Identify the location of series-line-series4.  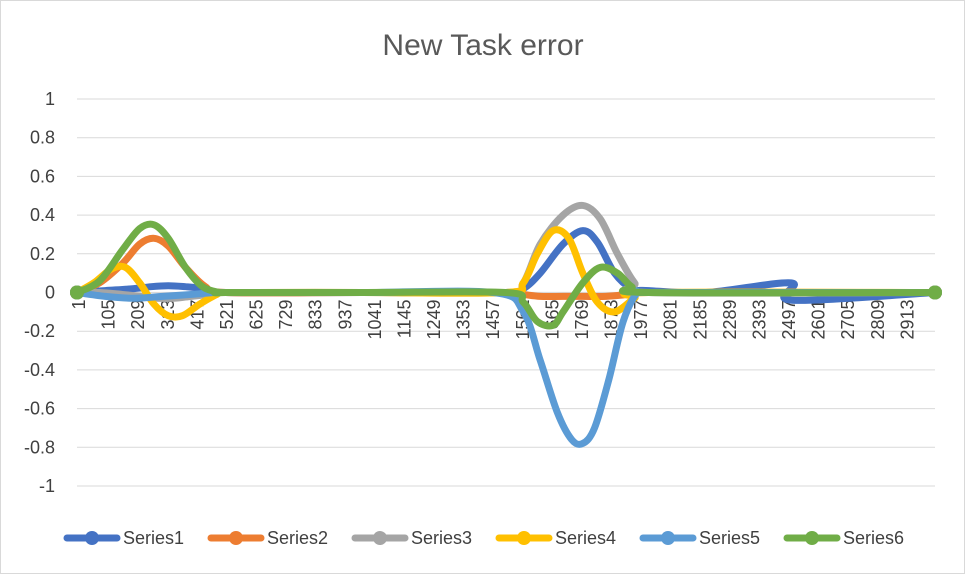
(506, 273).